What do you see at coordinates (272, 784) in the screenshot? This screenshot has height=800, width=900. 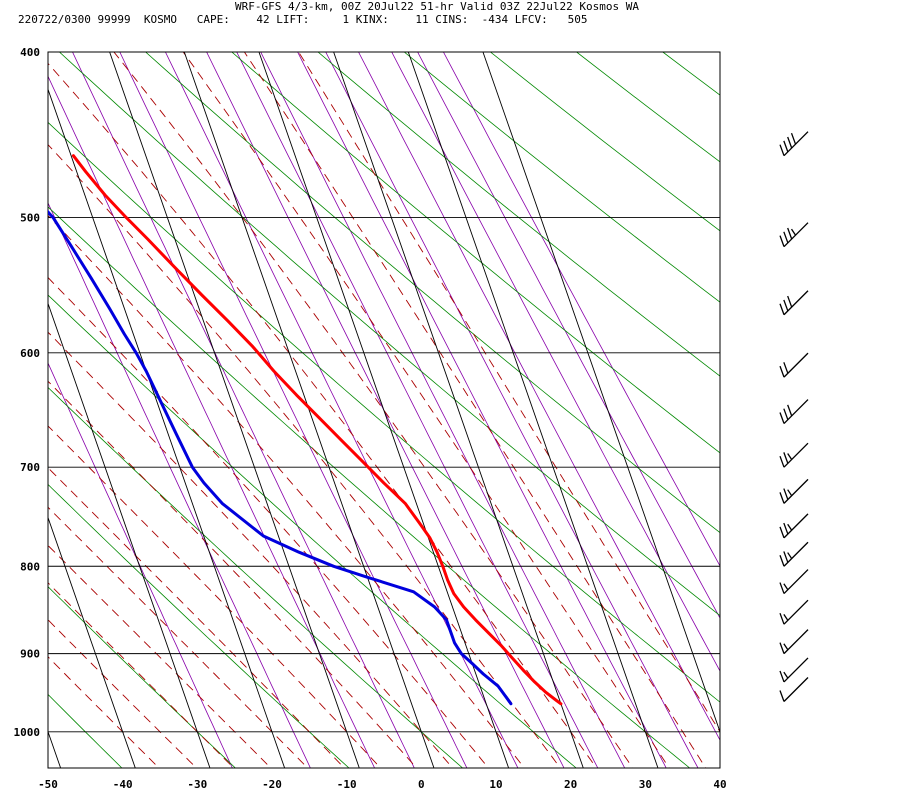 I see `temperature-tick-label: -20` at bounding box center [272, 784].